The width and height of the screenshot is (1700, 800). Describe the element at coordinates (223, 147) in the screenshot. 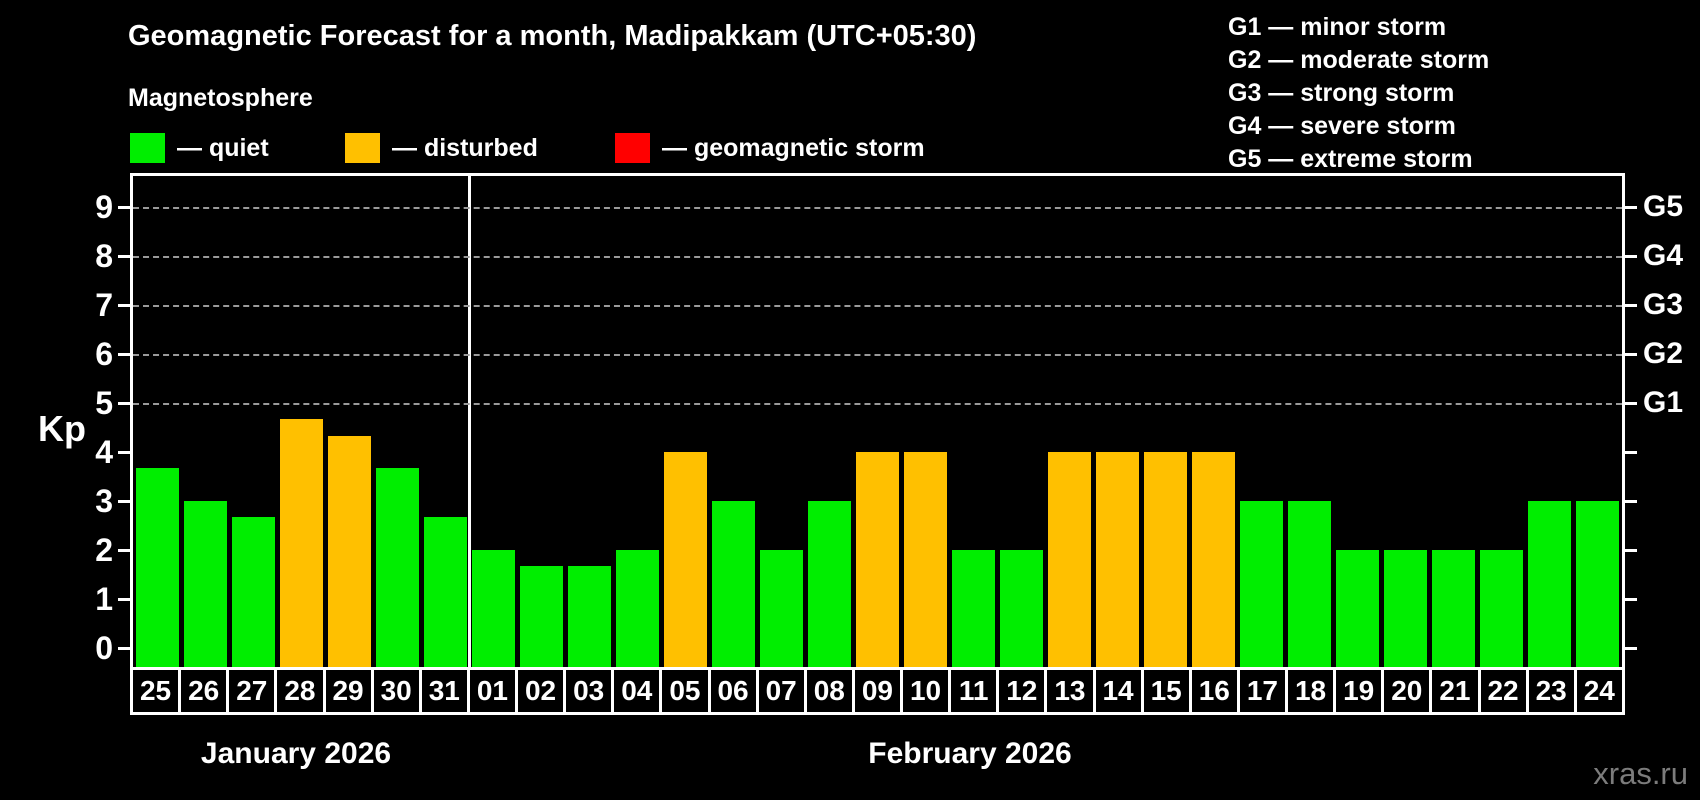

I see `legend-label-quiet: — quiet` at that location.